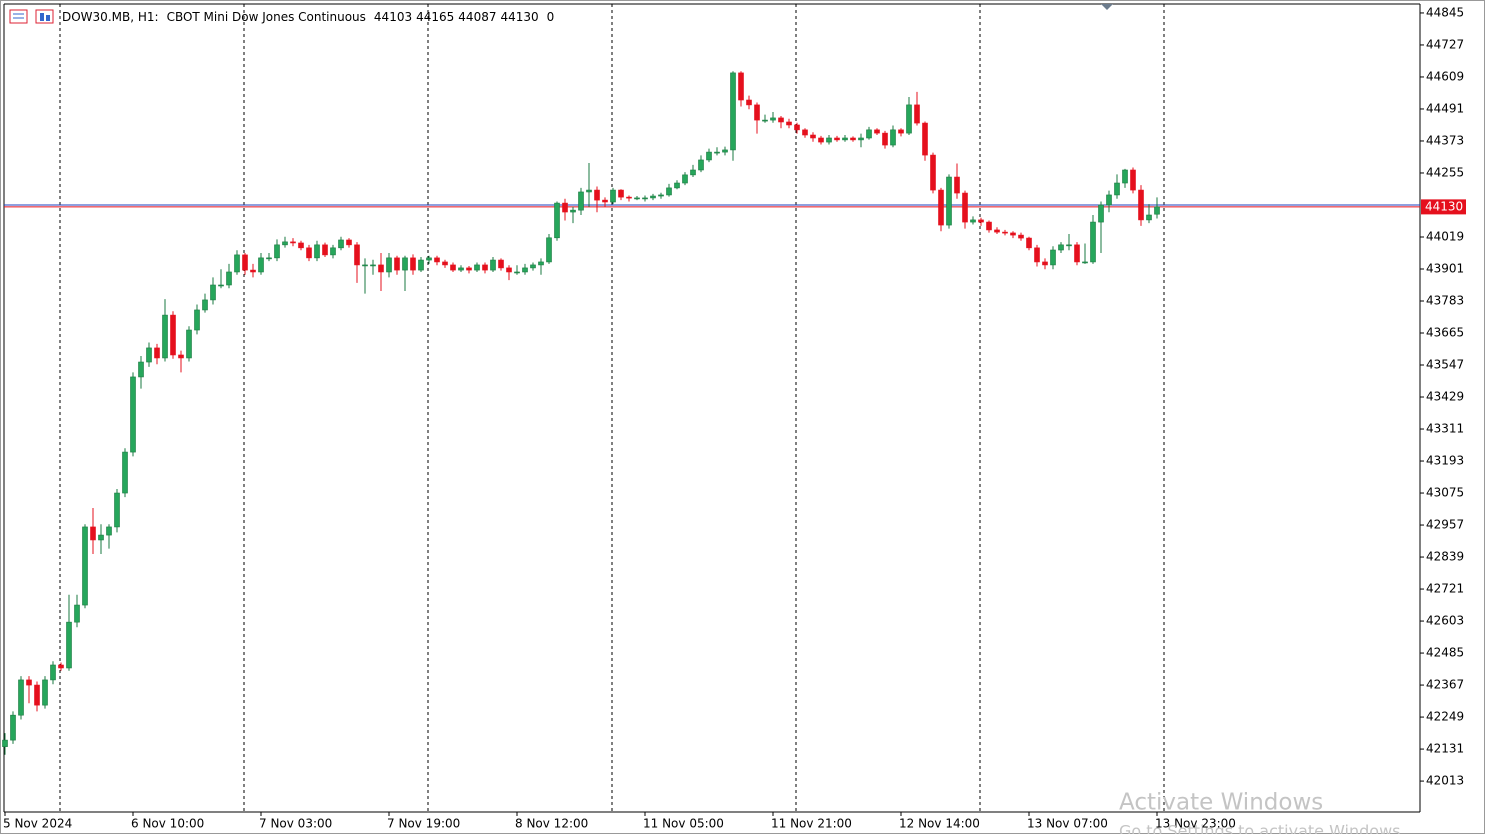 The width and height of the screenshot is (1485, 838). What do you see at coordinates (1445, 108) in the screenshot?
I see `y-tick-label: 44491` at bounding box center [1445, 108].